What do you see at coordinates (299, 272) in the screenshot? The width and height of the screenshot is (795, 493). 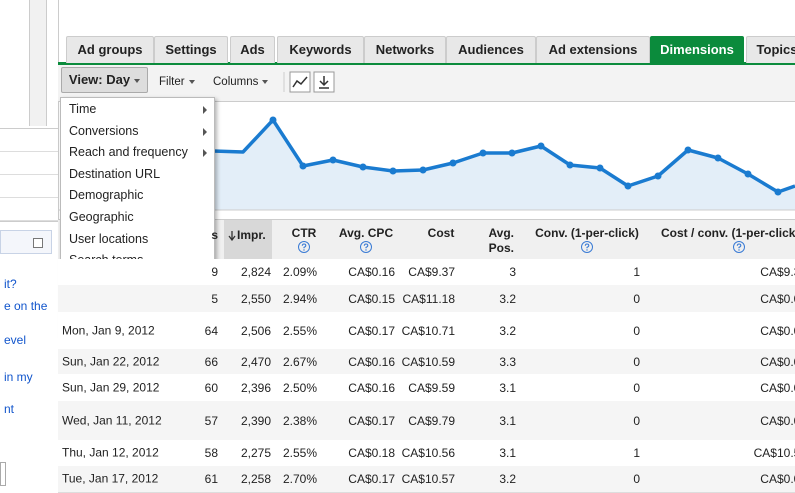 I see `table-cell: 2.09%` at bounding box center [299, 272].